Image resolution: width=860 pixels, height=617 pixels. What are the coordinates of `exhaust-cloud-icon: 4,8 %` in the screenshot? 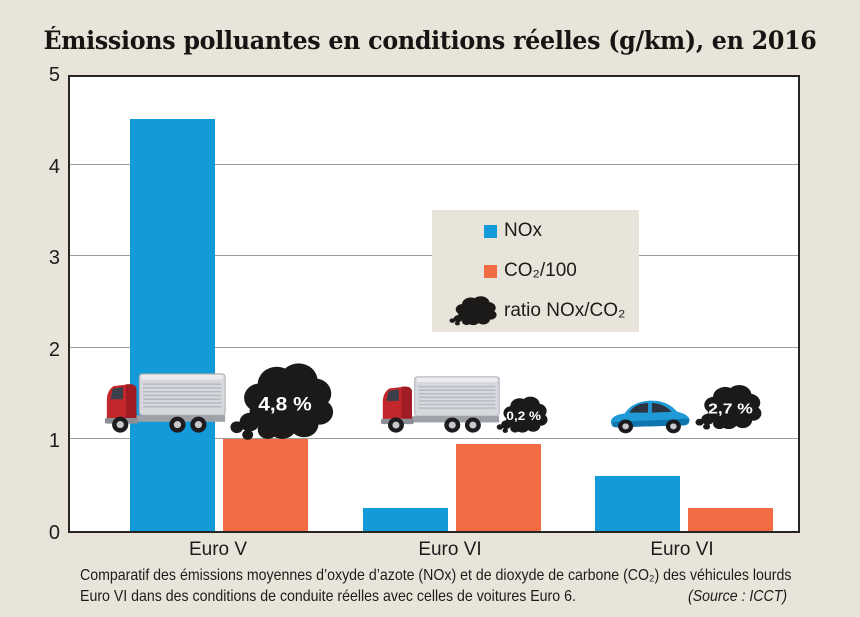 It's located at (279, 402).